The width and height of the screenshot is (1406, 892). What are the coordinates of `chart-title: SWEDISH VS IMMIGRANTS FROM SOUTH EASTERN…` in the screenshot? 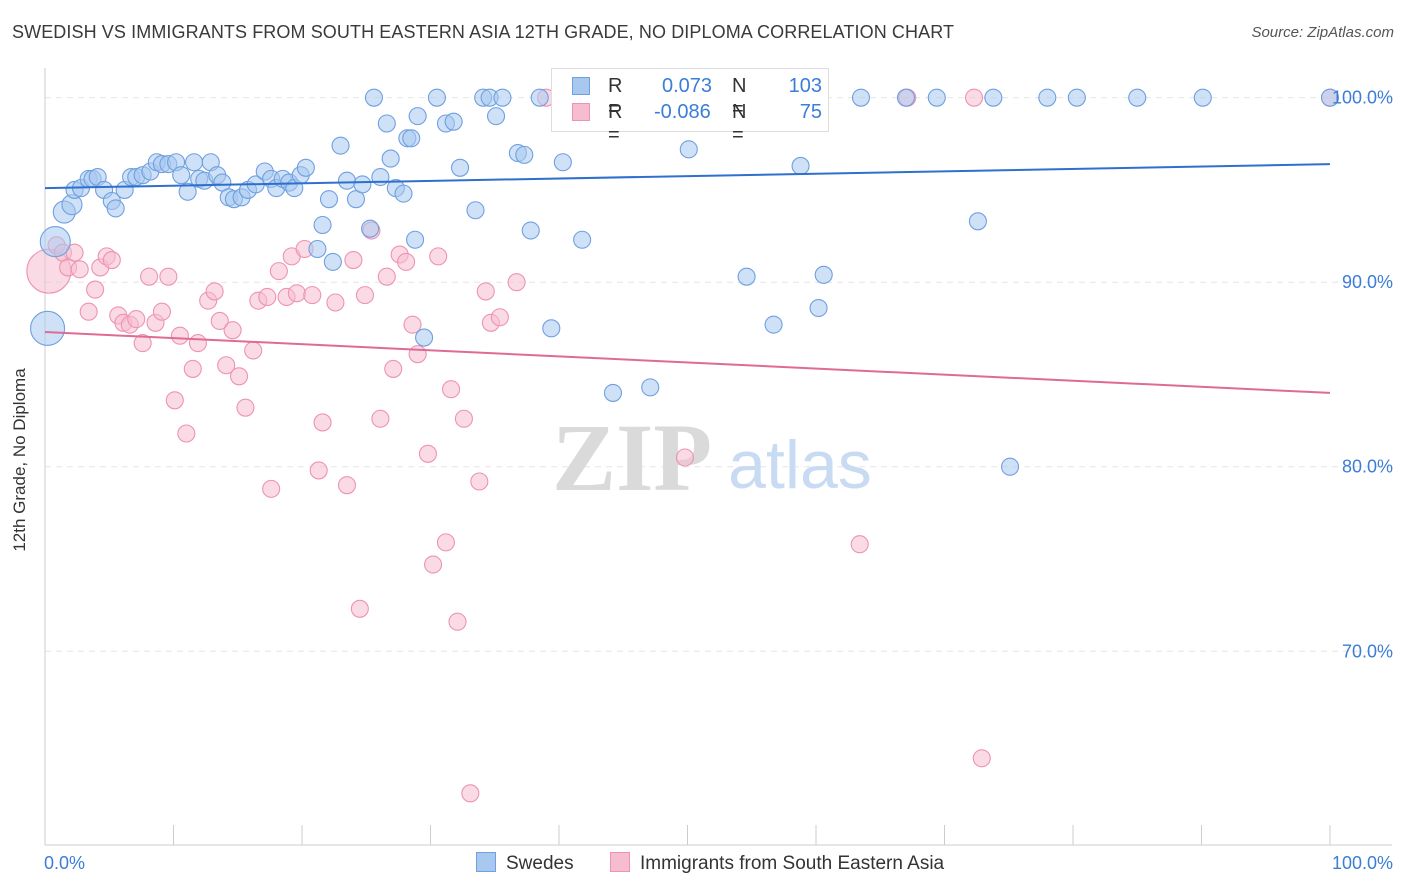 It's located at (483, 32).